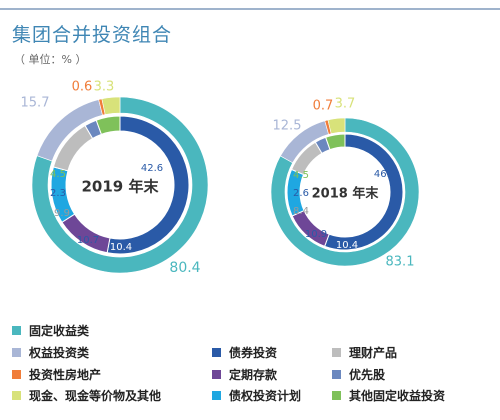 Image resolution: width=500 pixels, height=420 pixels. Describe the element at coordinates (367, 375) in the screenshot. I see `legend-label: 优先股` at that location.